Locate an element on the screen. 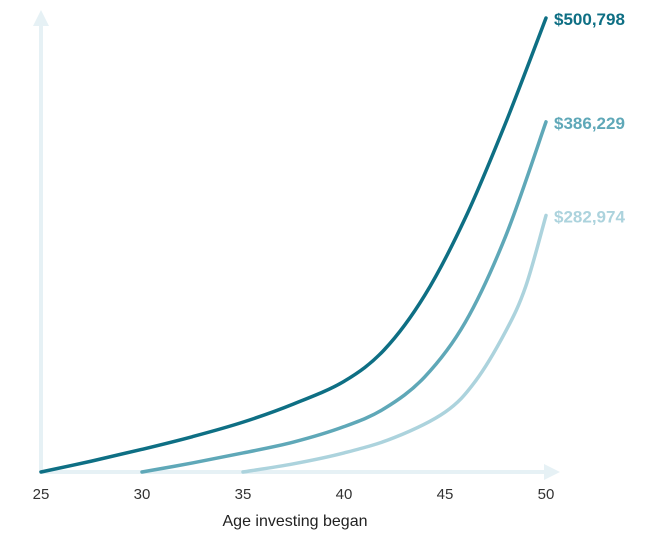 The height and width of the screenshot is (534, 664). x-tick-label: 45 is located at coordinates (445, 494).